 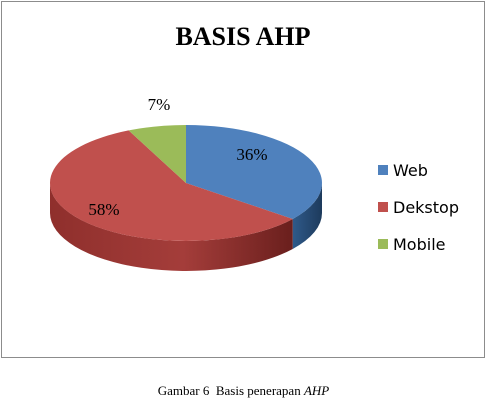 I want to click on pie-slice-mobile, so click(x=157, y=154).